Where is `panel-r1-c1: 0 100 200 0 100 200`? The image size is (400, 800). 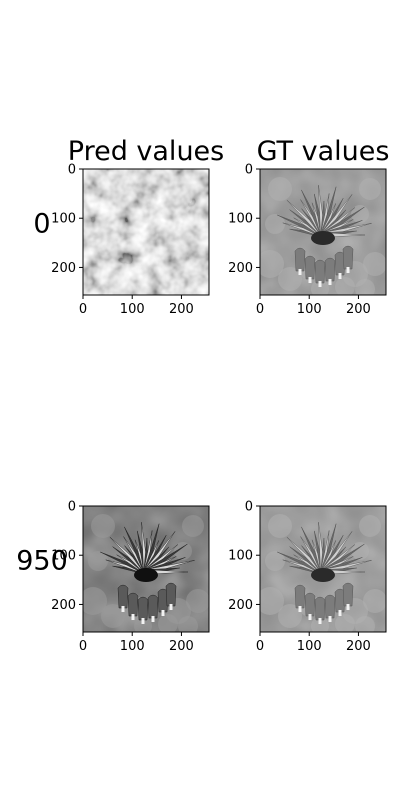 panel-r1-c1: 0 100 200 0 100 200 is located at coordinates (130, 240).